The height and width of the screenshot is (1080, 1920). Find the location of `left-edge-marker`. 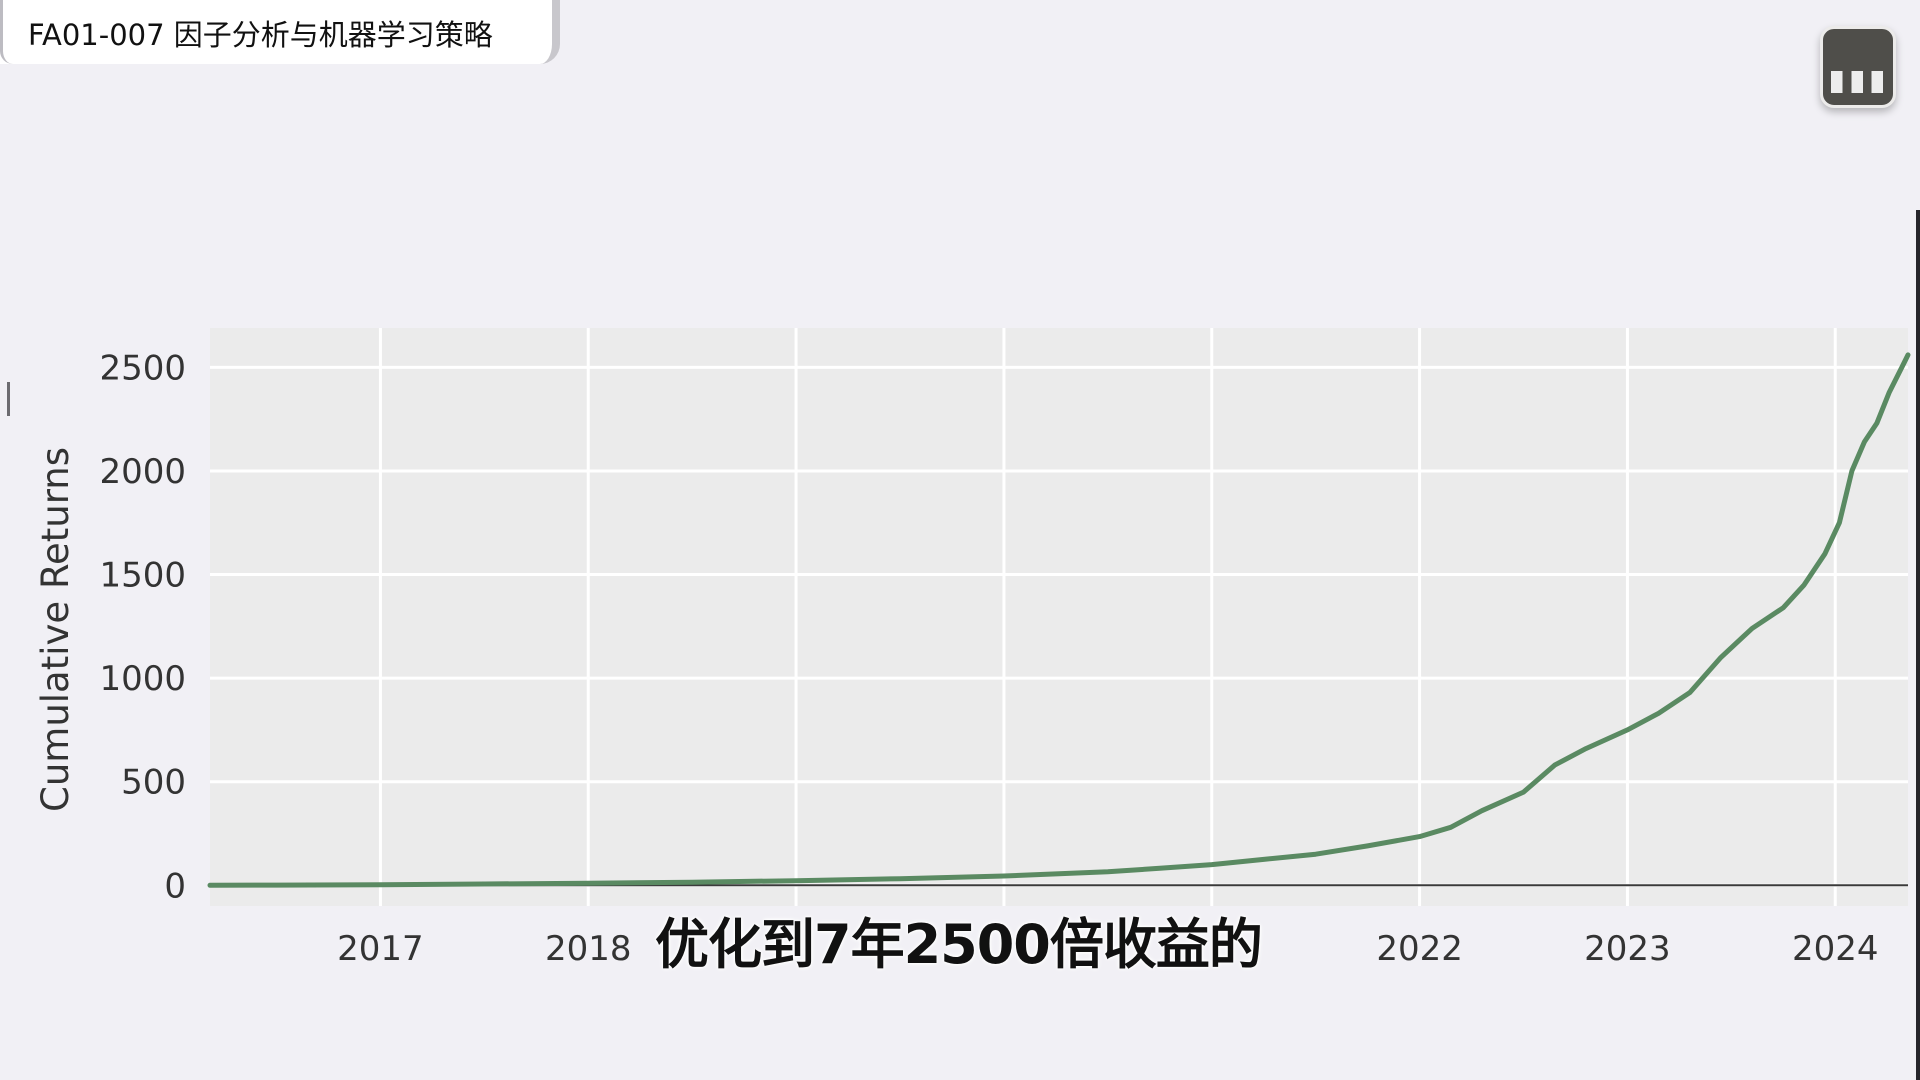

left-edge-marker is located at coordinates (8, 399).